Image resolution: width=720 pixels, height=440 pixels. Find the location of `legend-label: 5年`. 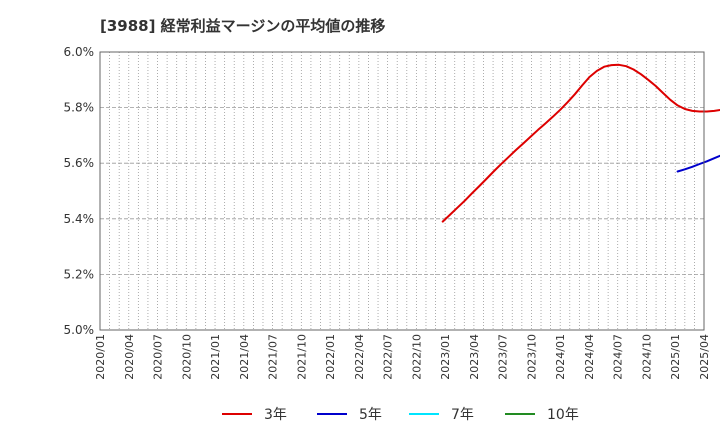

legend-label: 5年 is located at coordinates (370, 415).